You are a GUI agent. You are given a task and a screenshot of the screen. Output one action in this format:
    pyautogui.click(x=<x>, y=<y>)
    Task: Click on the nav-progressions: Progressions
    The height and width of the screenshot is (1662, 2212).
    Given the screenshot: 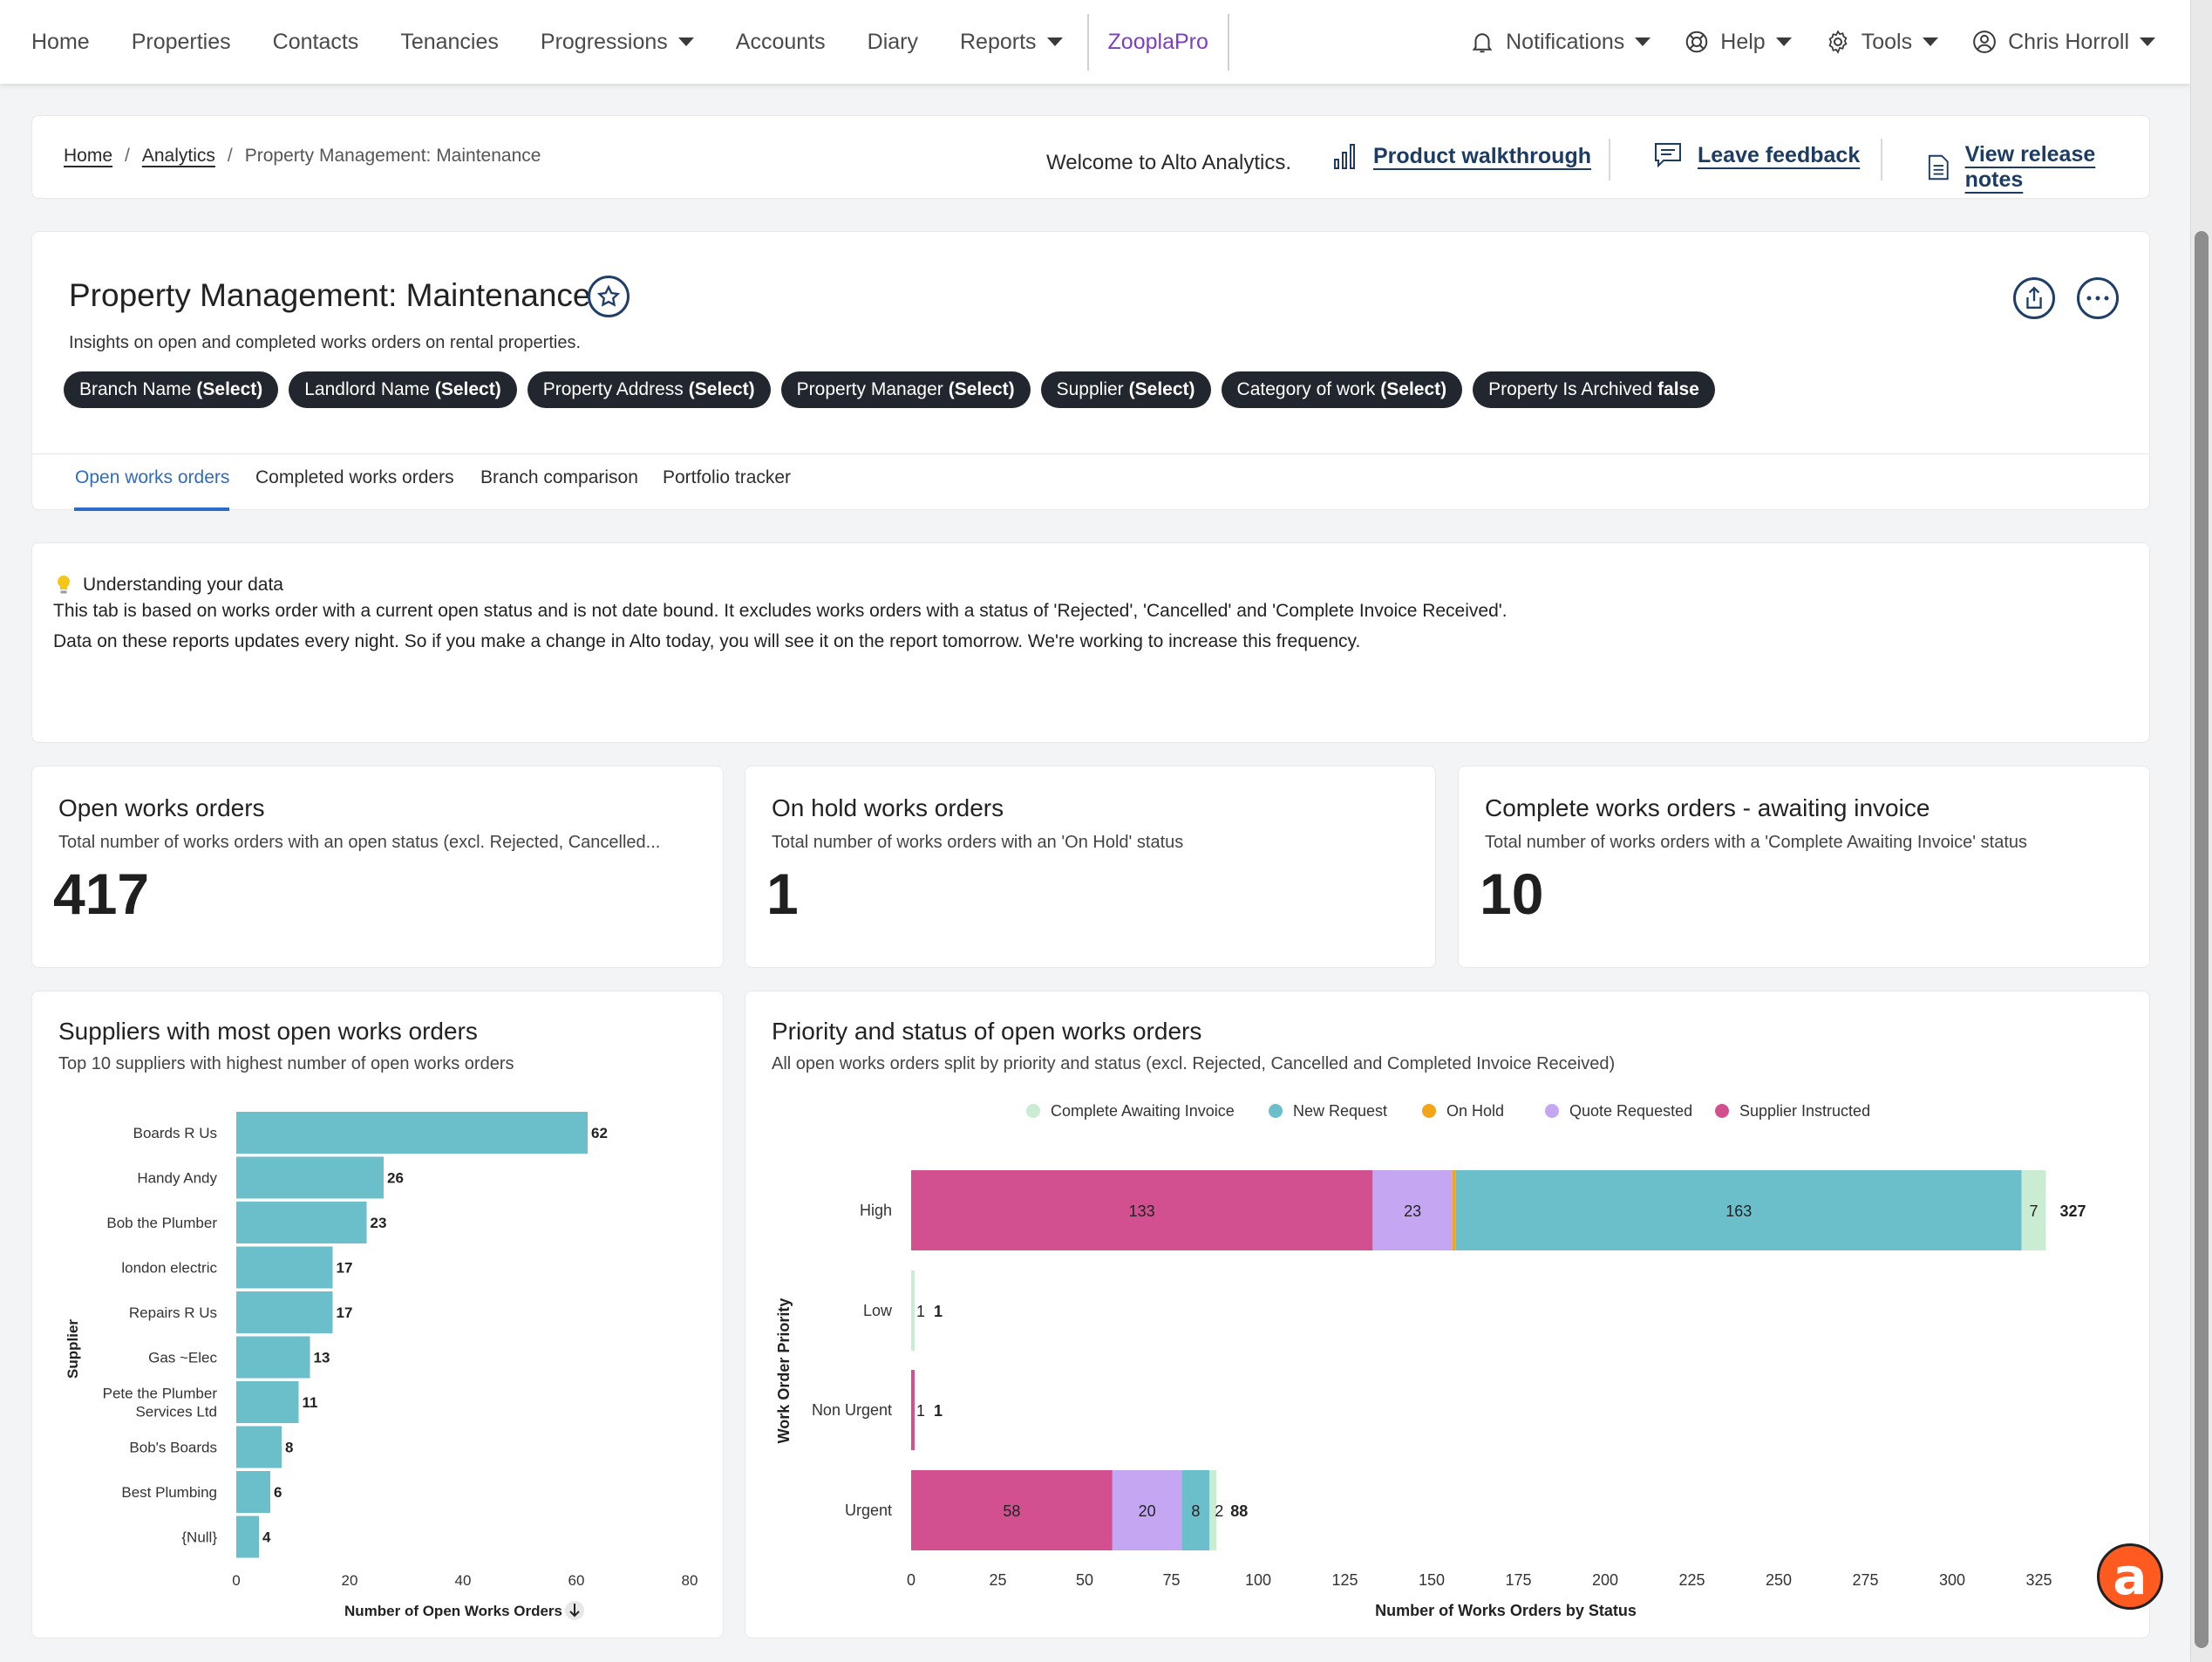 What is the action you would take?
    pyautogui.click(x=617, y=42)
    